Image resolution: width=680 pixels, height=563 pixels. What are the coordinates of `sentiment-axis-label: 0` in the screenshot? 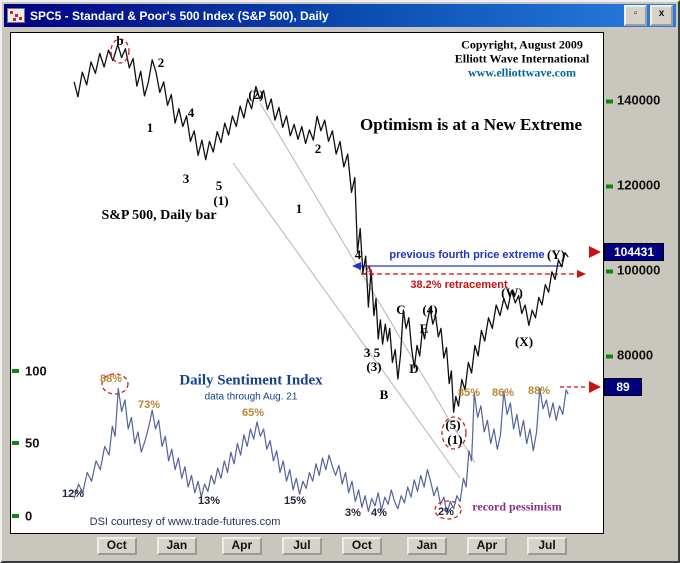 It's located at (29, 516).